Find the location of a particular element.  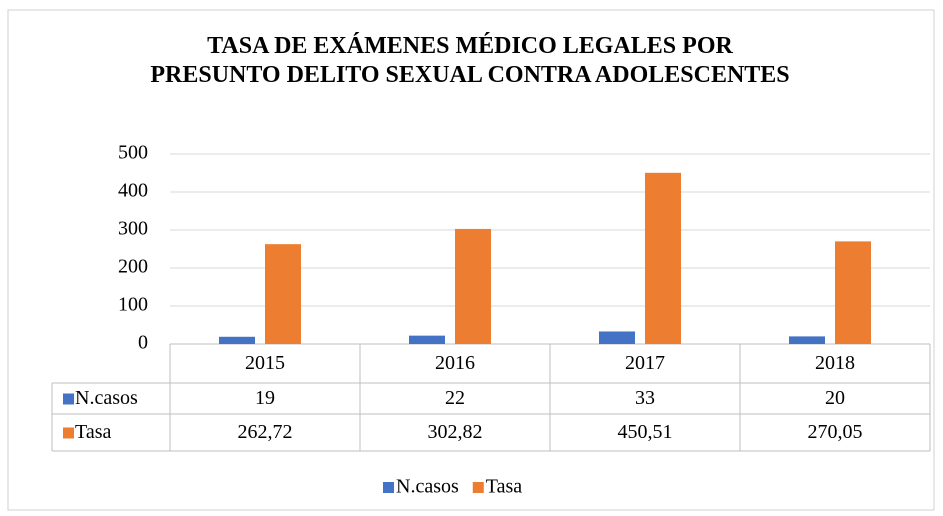

y-tick-label: 400 is located at coordinates (133, 191).